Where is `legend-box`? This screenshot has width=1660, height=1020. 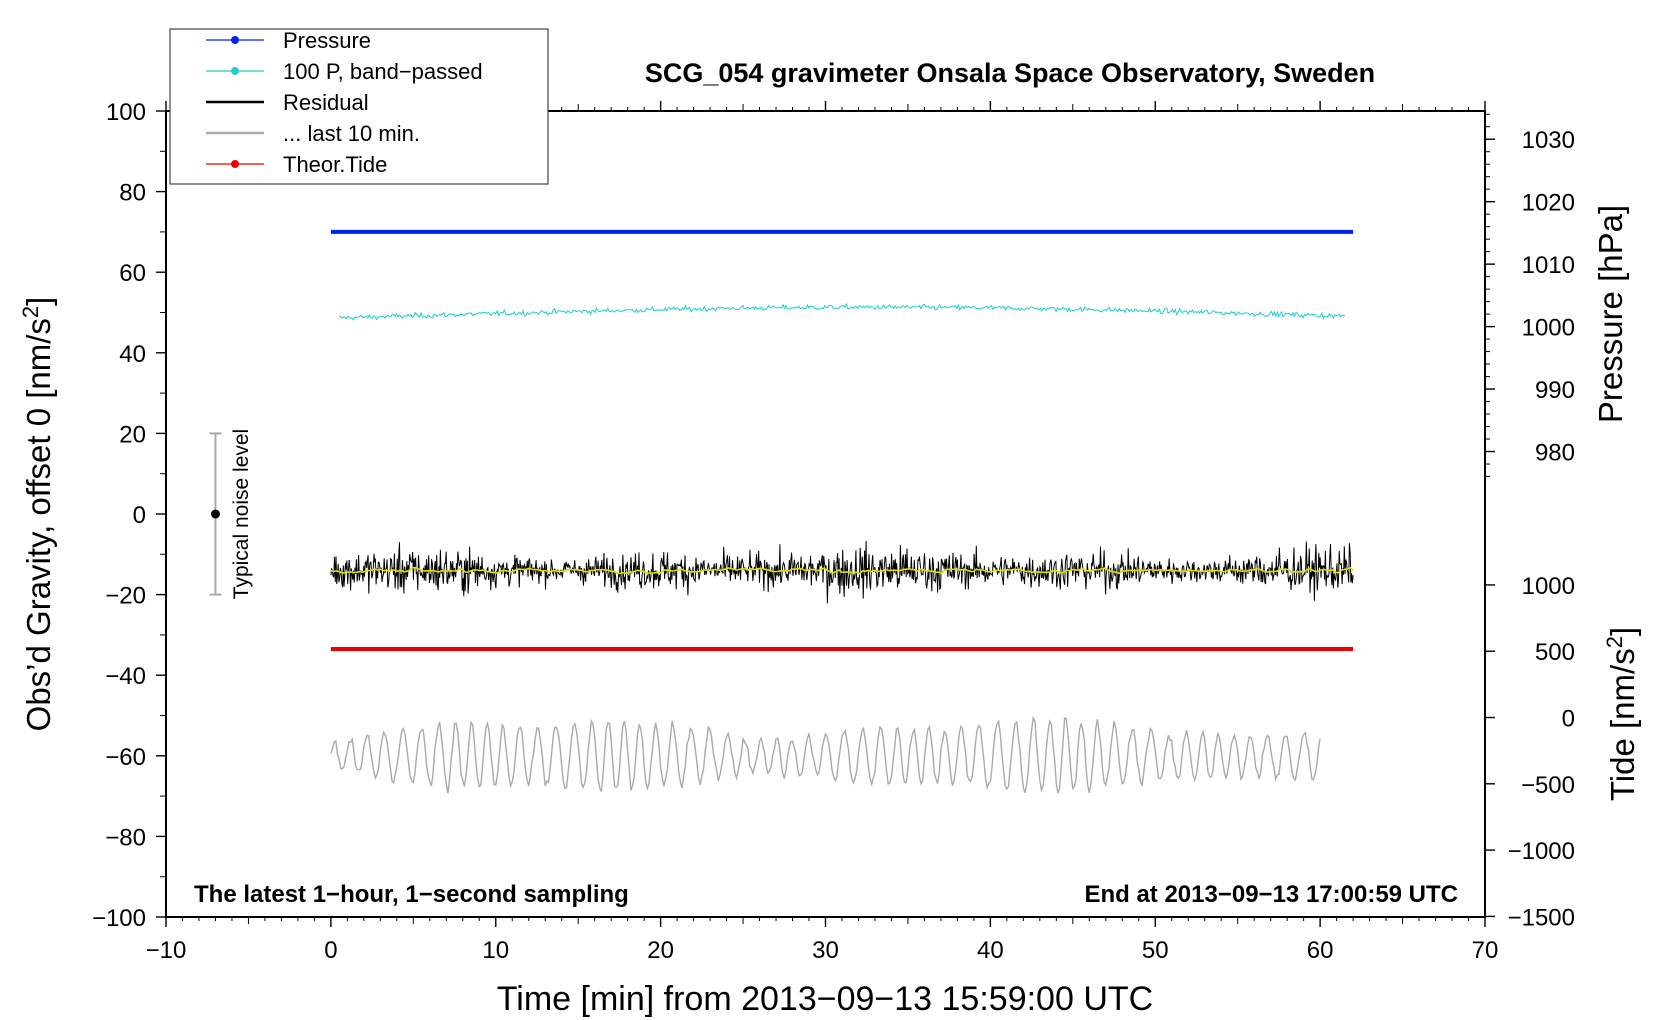
legend-box is located at coordinates (359, 106).